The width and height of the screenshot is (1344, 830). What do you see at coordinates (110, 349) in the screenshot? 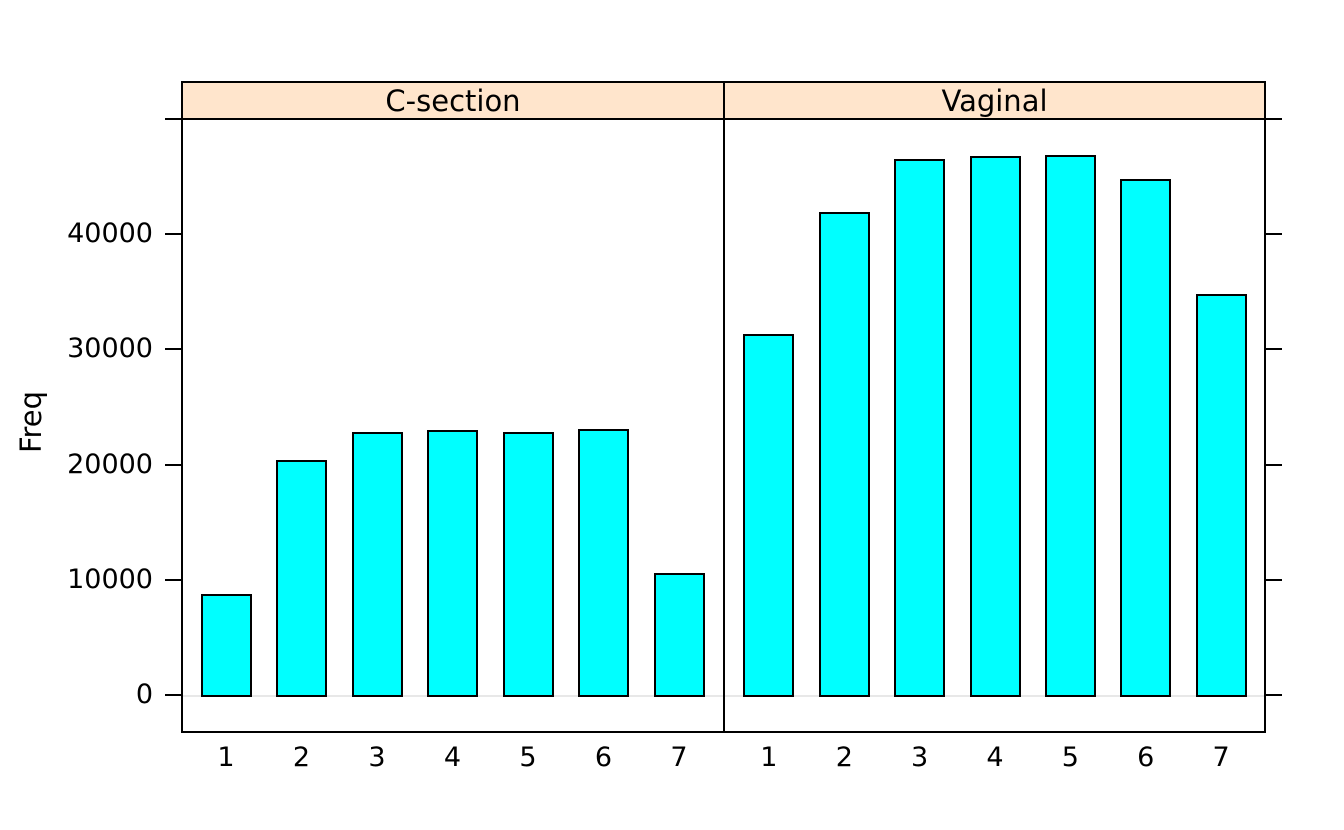
I see `y-tick-label: 30000` at bounding box center [110, 349].